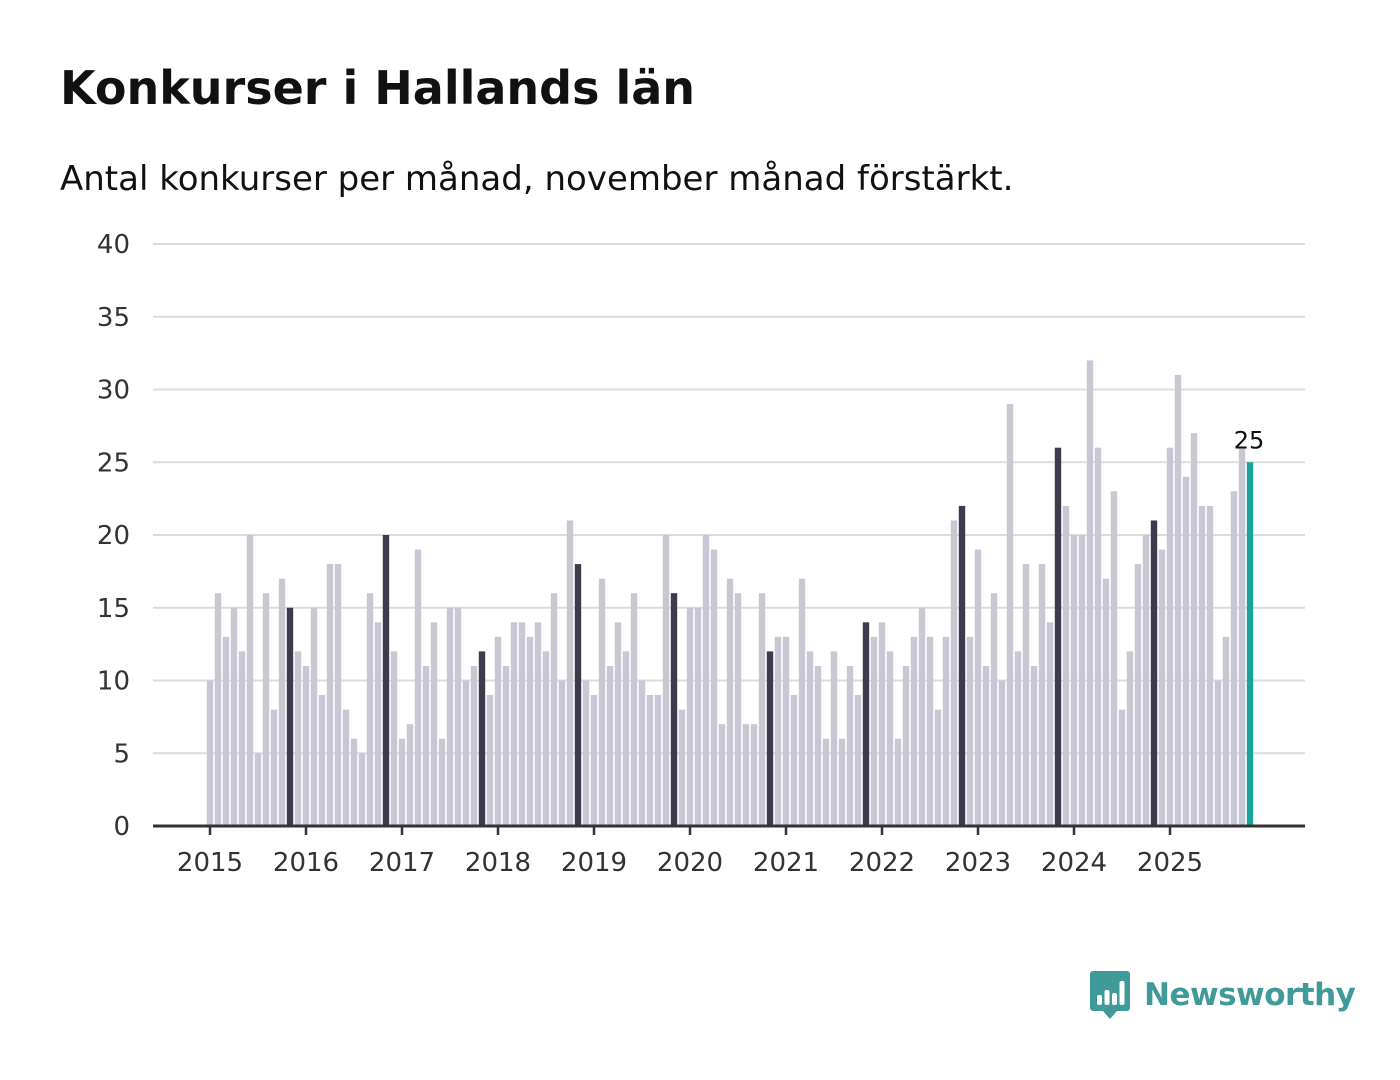 The image size is (1400, 1080). Describe the element at coordinates (402, 863) in the screenshot. I see `x-tick-label: 2017` at that location.